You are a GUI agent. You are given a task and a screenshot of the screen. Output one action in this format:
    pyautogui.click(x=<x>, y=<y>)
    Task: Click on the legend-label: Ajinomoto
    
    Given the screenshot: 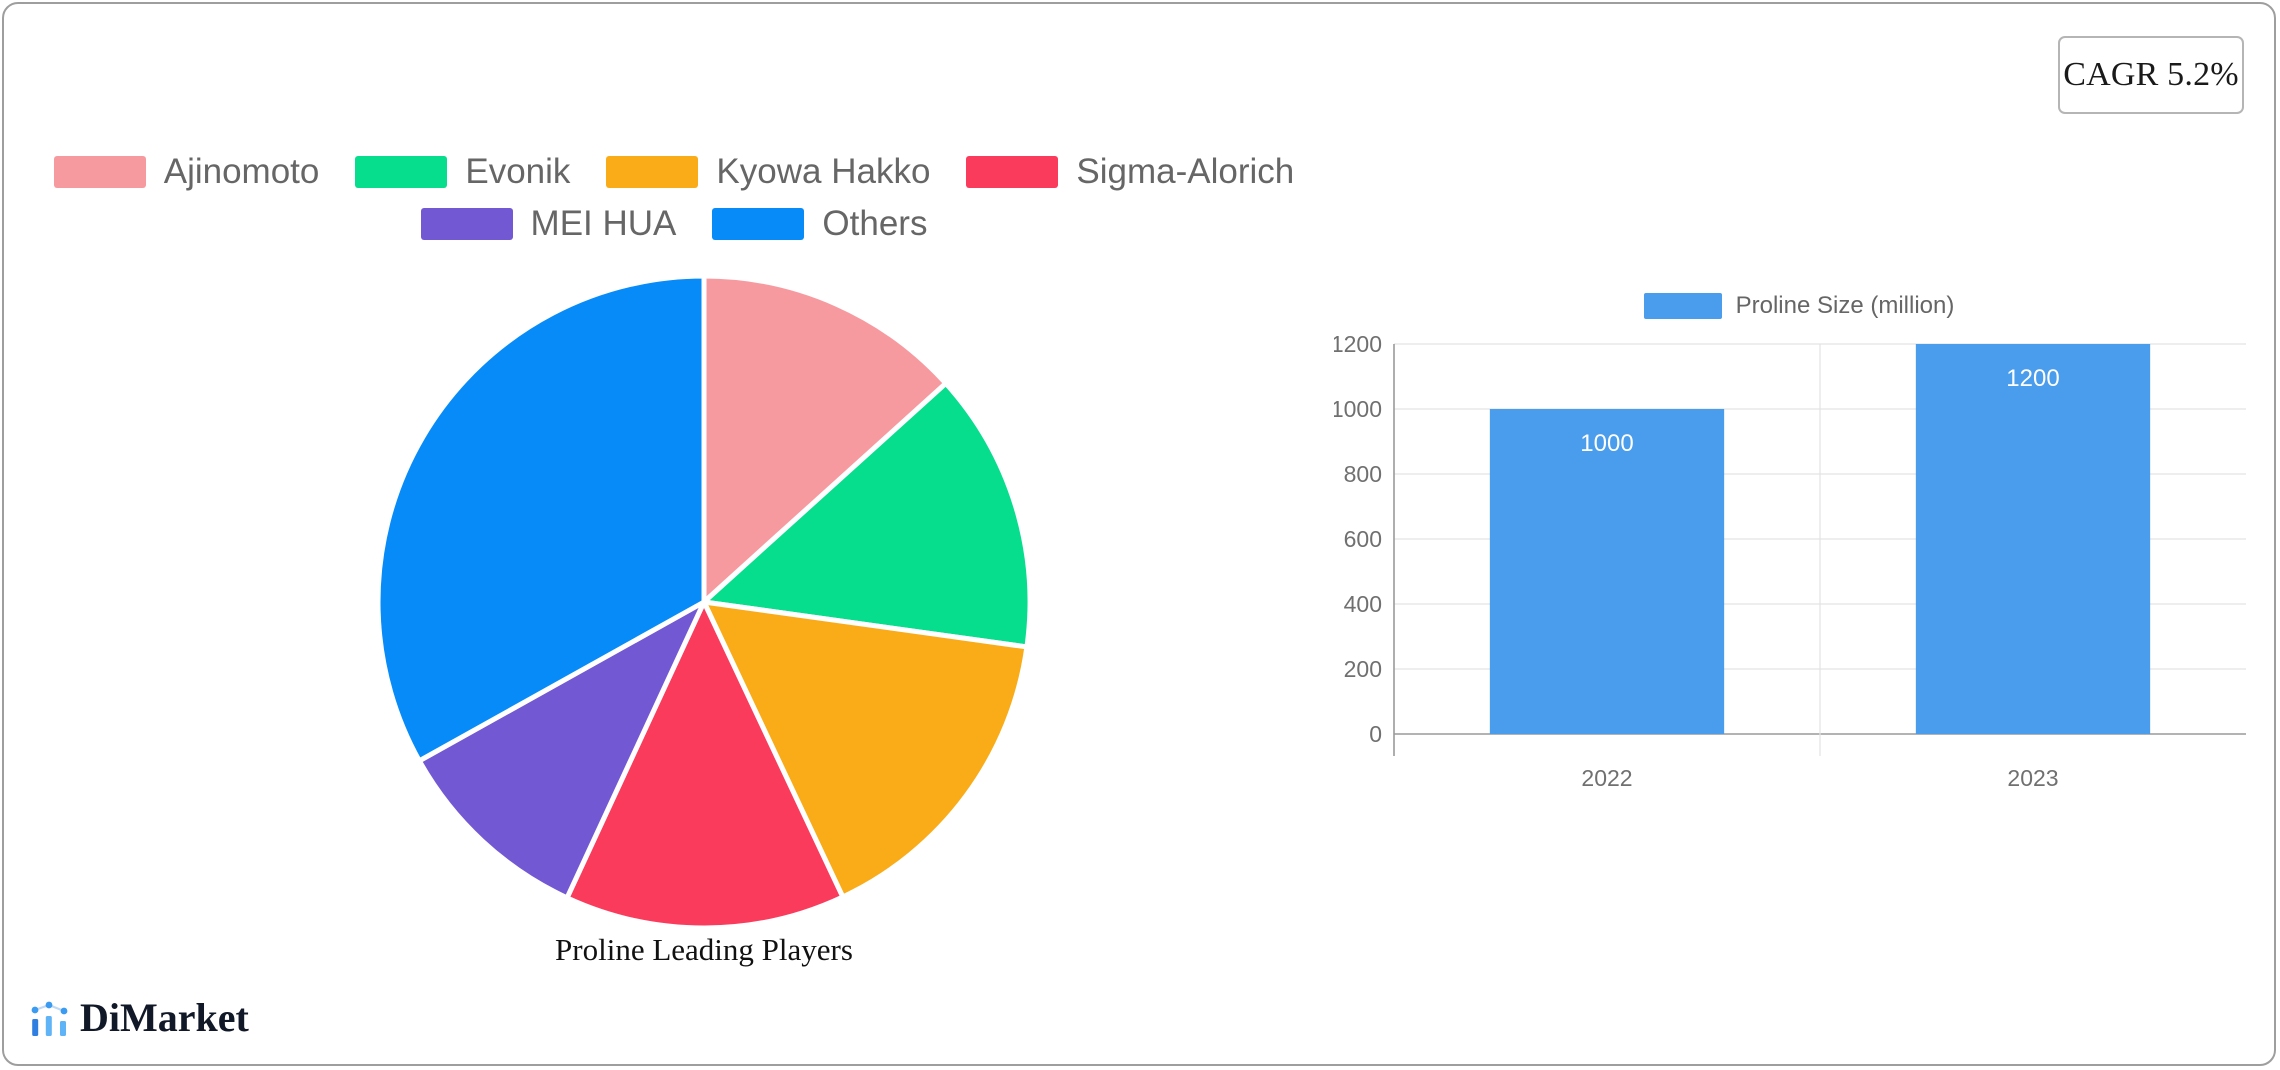 What is the action you would take?
    pyautogui.click(x=241, y=171)
    